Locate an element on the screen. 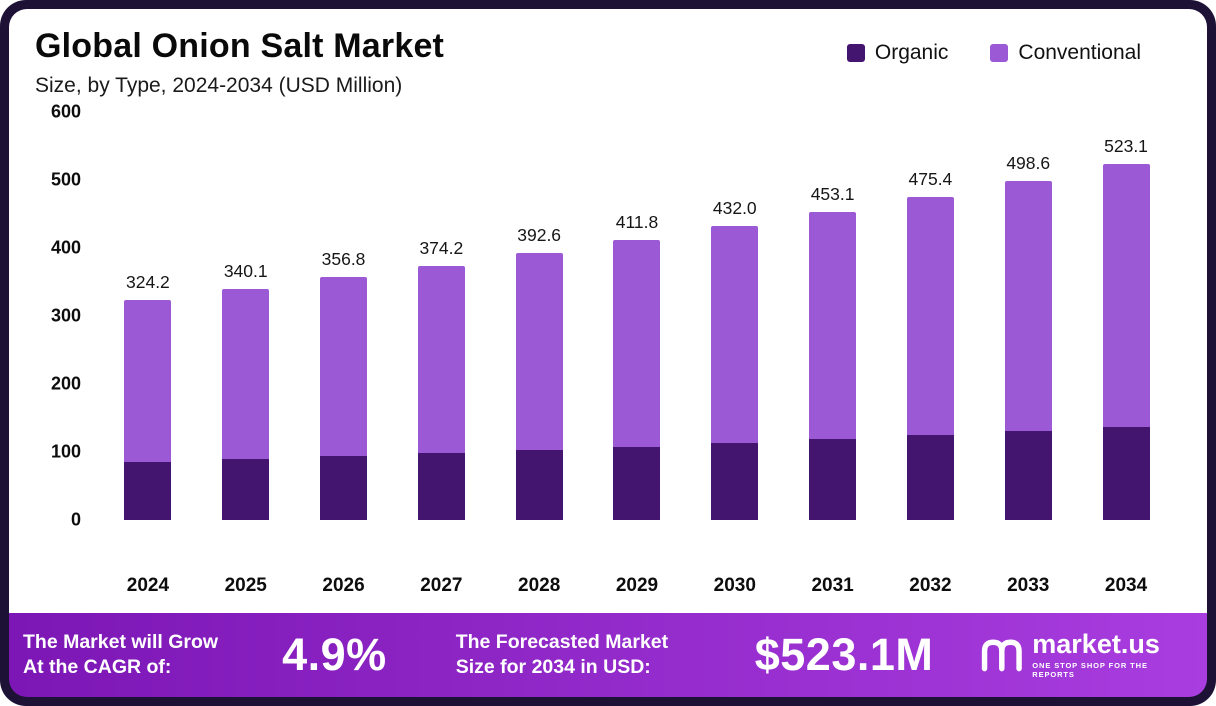 The width and height of the screenshot is (1216, 706). bar-group: 498.6 is located at coordinates (1028, 316).